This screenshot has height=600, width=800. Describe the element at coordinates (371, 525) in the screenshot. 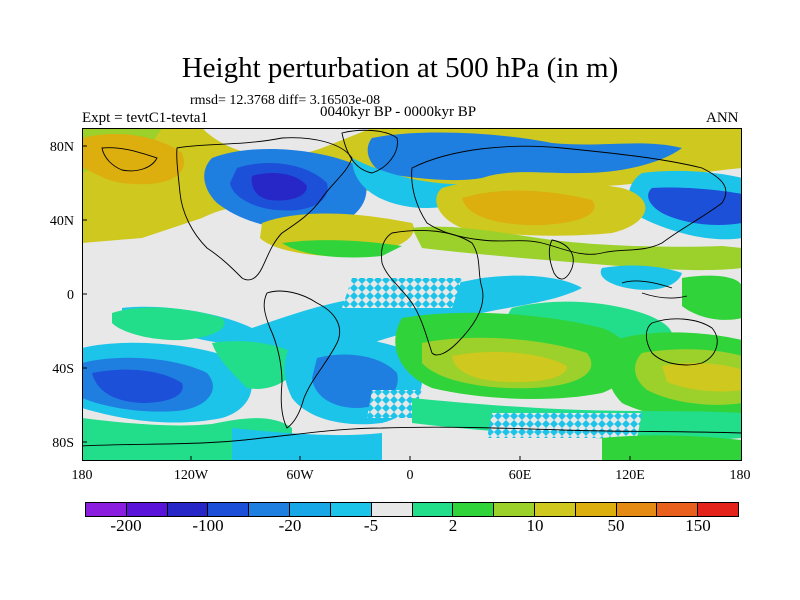

I see `colorbar-label: -5` at that location.